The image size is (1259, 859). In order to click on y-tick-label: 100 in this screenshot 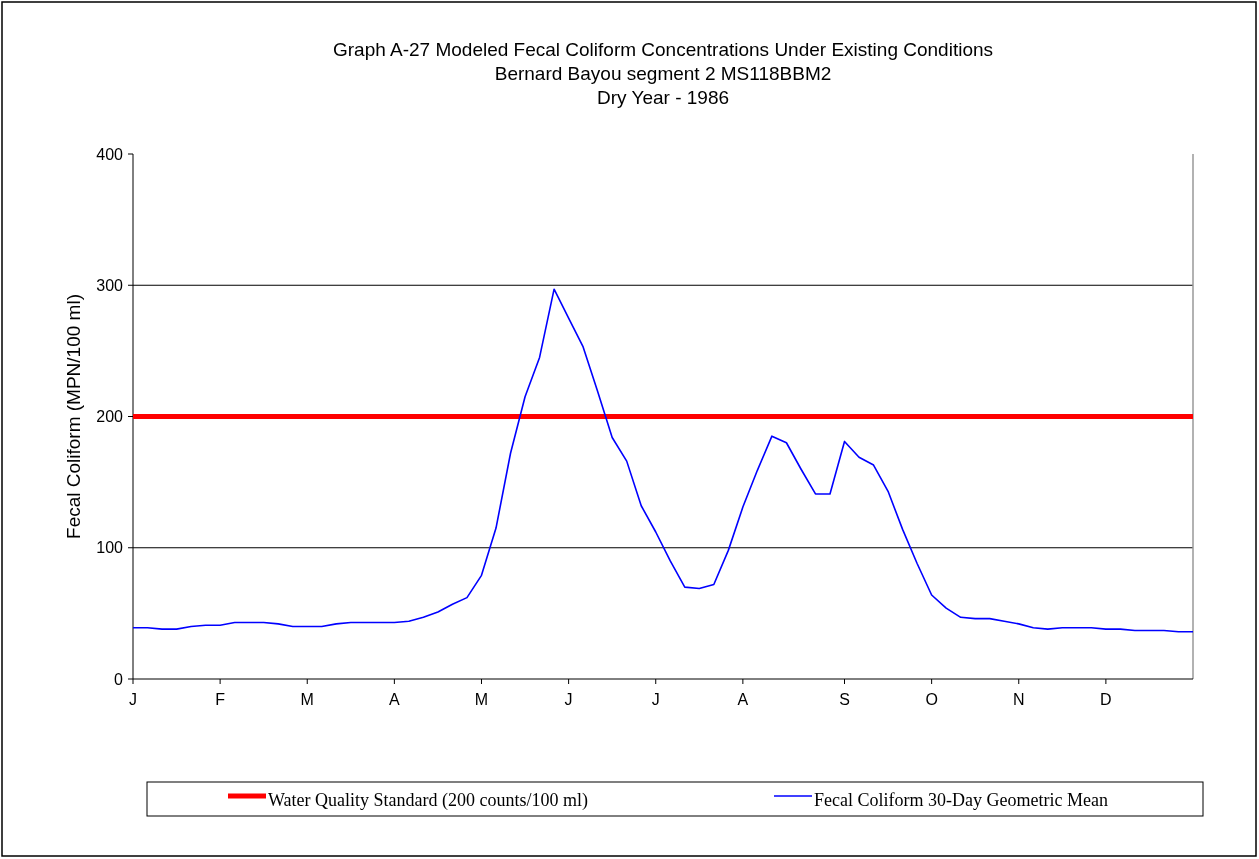, I will do `click(110, 548)`.